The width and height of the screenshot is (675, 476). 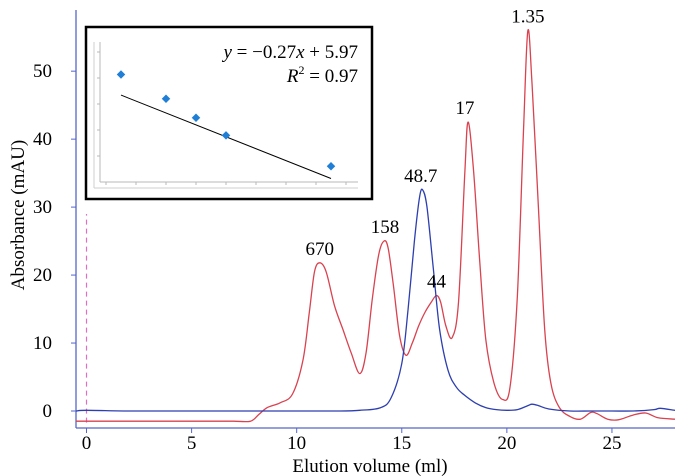 What do you see at coordinates (401, 443) in the screenshot?
I see `x-tick-label: 15` at bounding box center [401, 443].